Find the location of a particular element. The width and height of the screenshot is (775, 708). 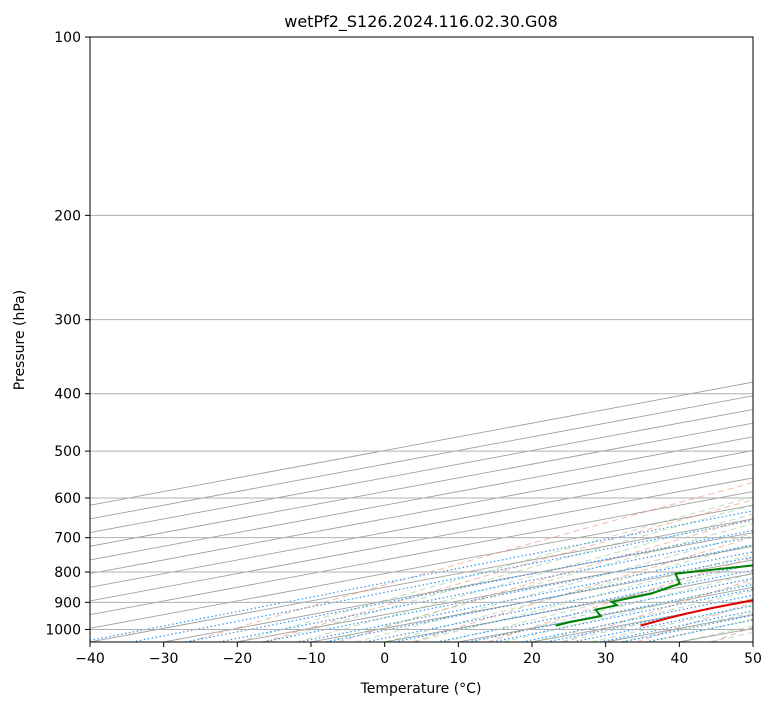

x-tick-label: −10 is located at coordinates (311, 659).